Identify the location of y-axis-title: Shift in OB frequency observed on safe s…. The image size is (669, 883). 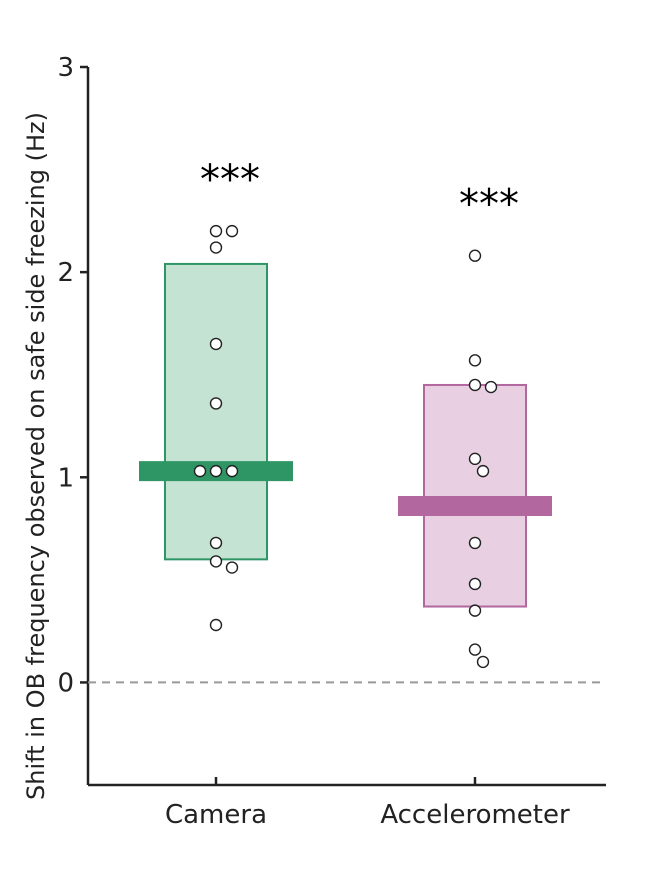
(36, 456).